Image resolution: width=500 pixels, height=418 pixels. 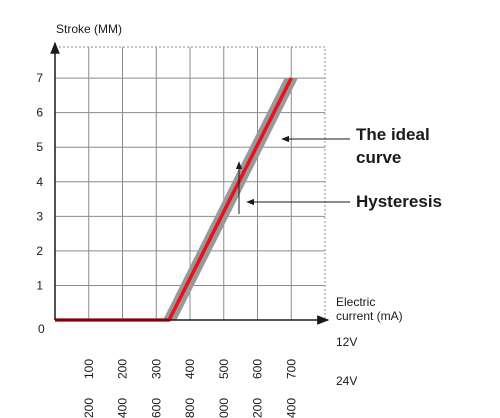 What do you see at coordinates (89, 408) in the screenshot?
I see `x-tick-label-24v: 200` at bounding box center [89, 408].